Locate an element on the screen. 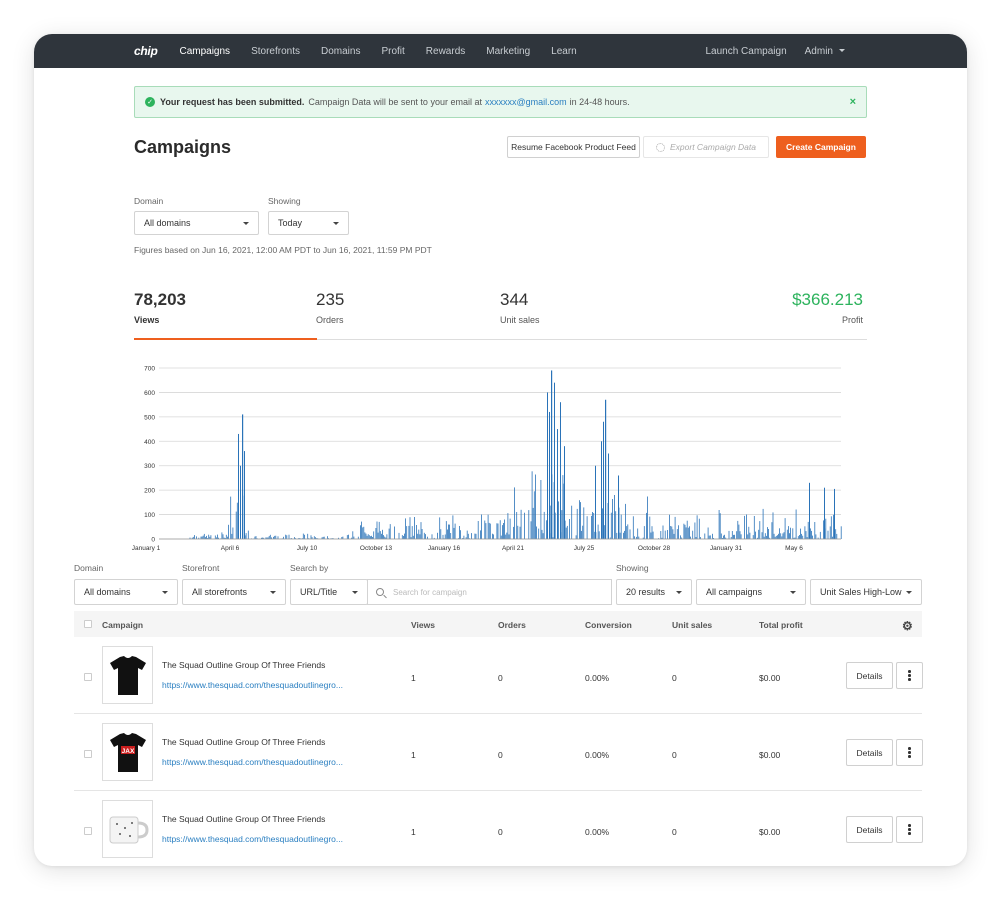 This screenshot has width=1000, height=900. search-input: Search for campaign is located at coordinates (489, 592).